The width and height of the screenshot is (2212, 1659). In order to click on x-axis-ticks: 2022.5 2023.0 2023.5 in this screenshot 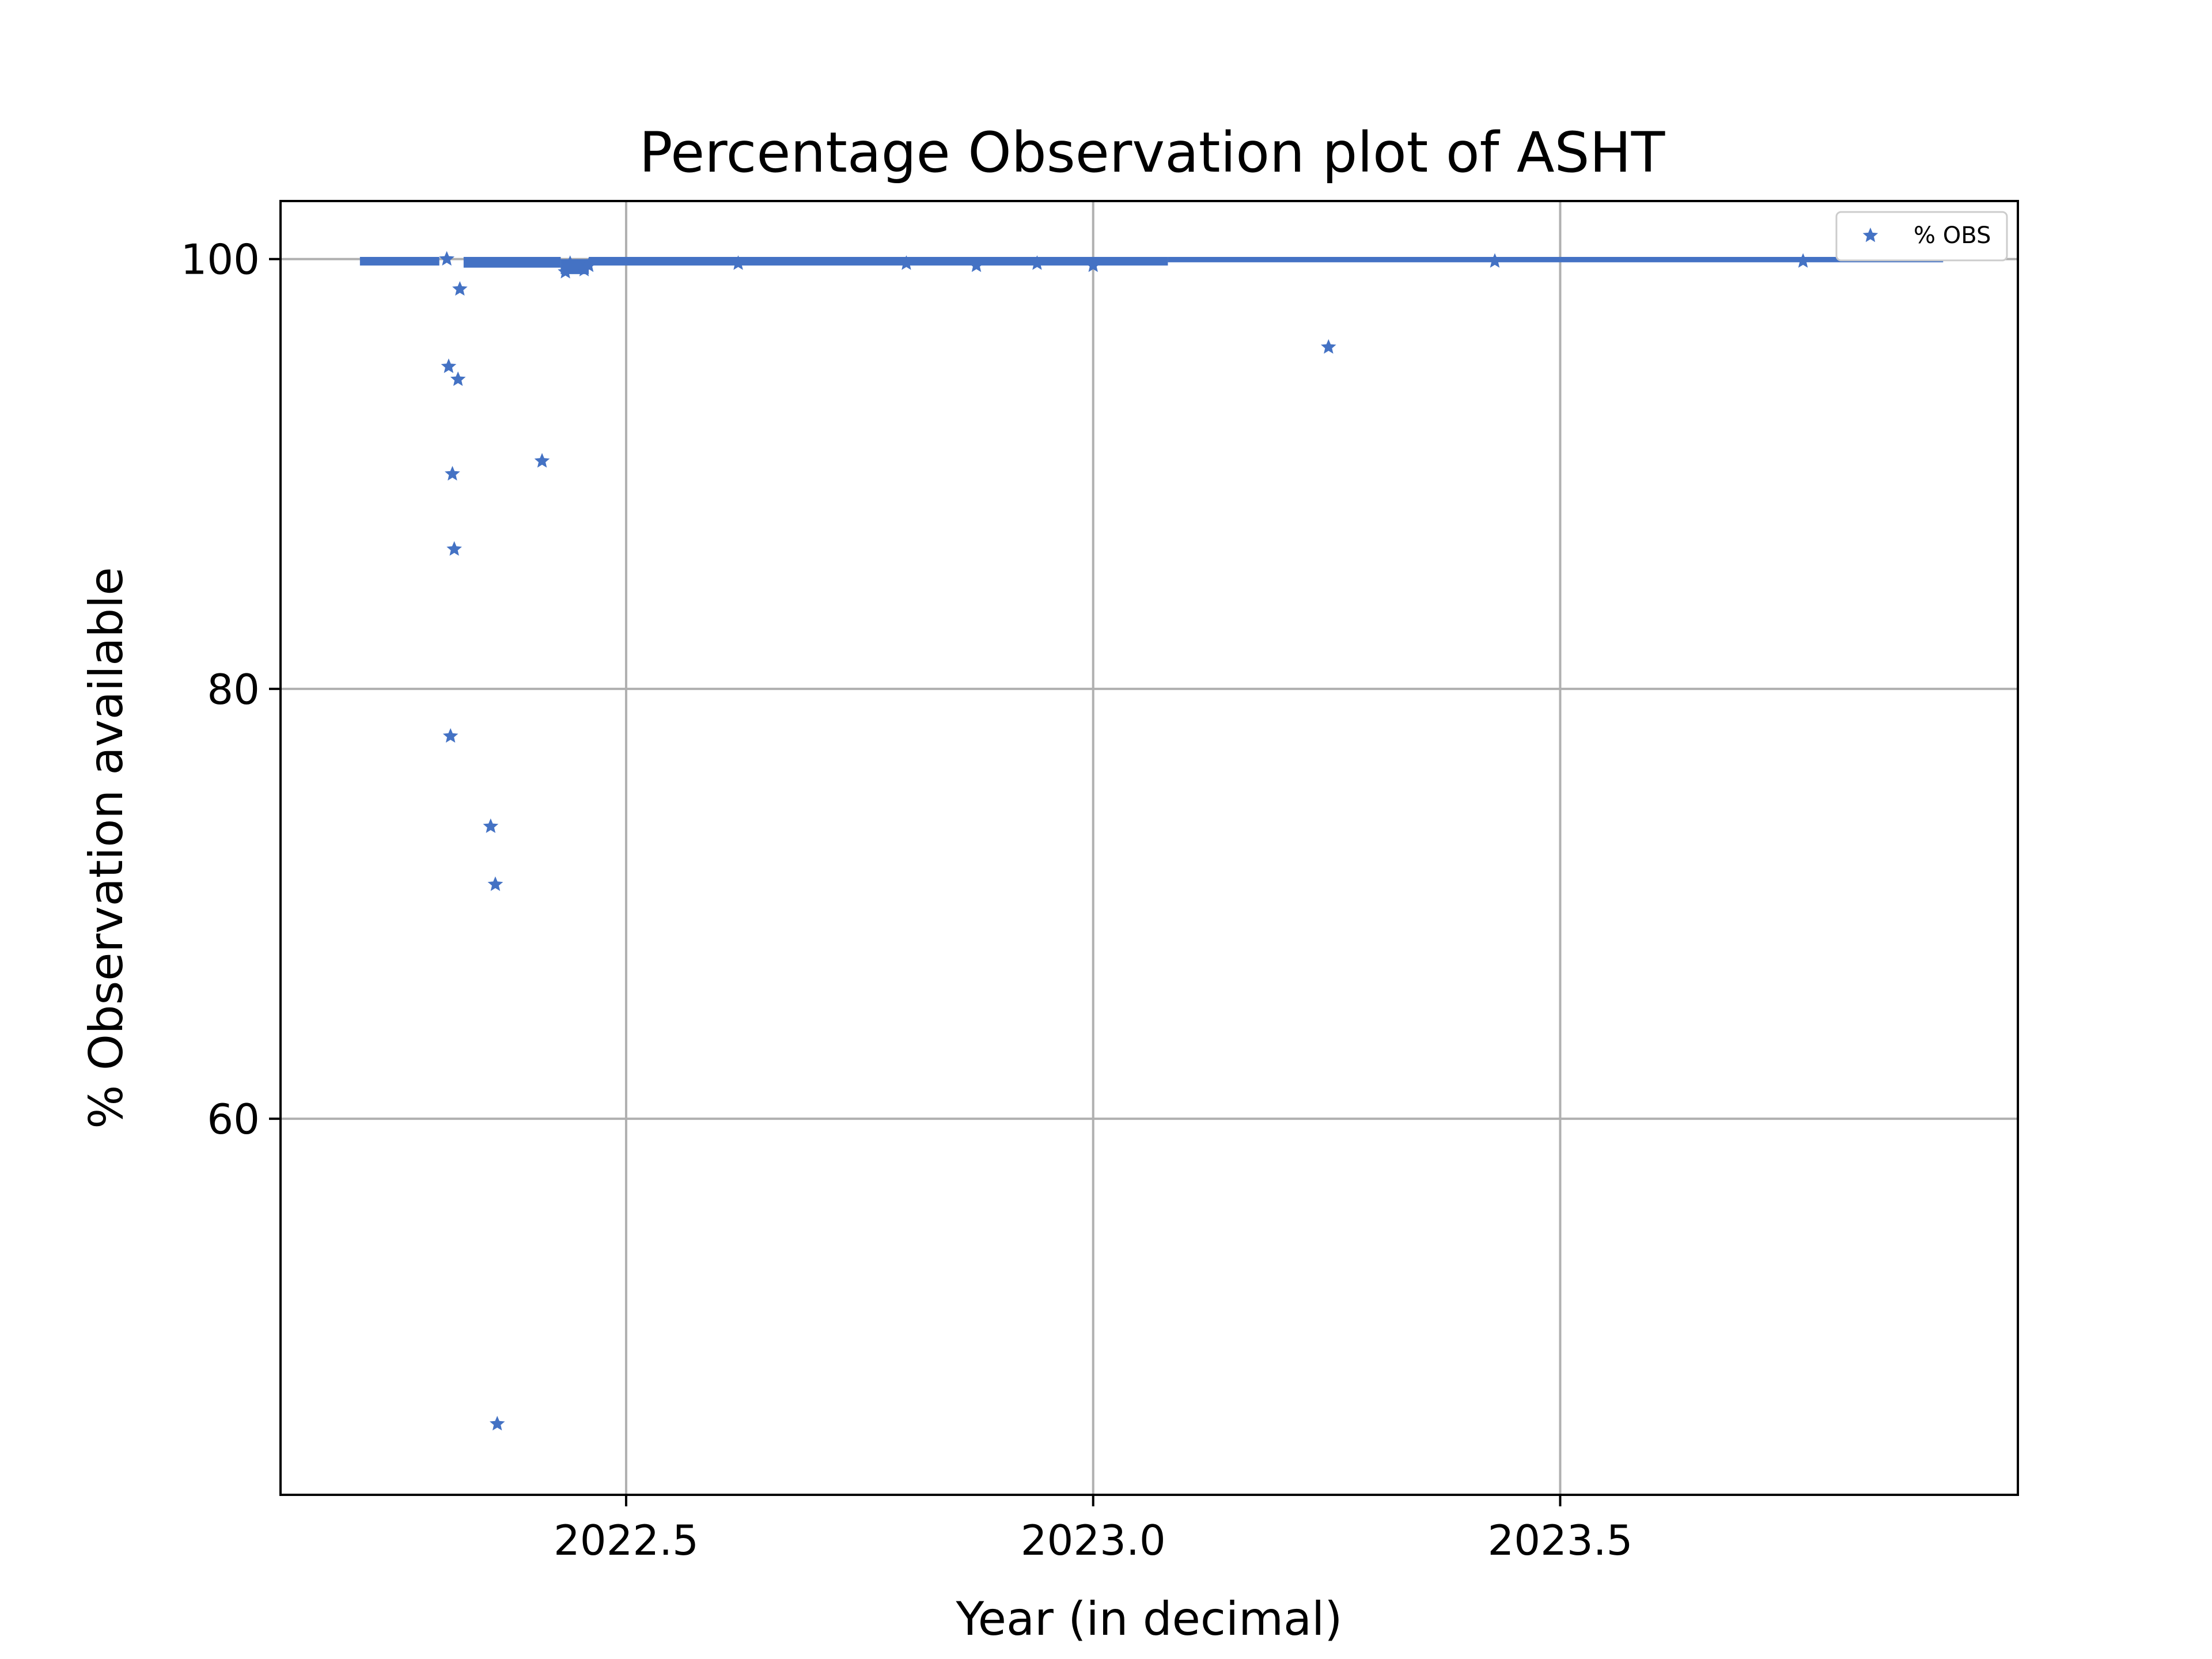, I will do `click(1093, 1530)`.